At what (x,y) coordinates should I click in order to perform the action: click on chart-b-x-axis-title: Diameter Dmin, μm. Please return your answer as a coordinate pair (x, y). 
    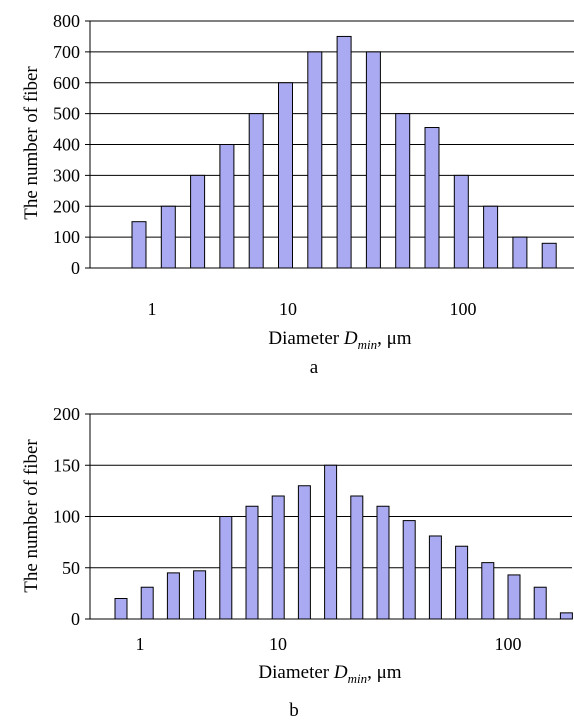
    Looking at the image, I should click on (329, 674).